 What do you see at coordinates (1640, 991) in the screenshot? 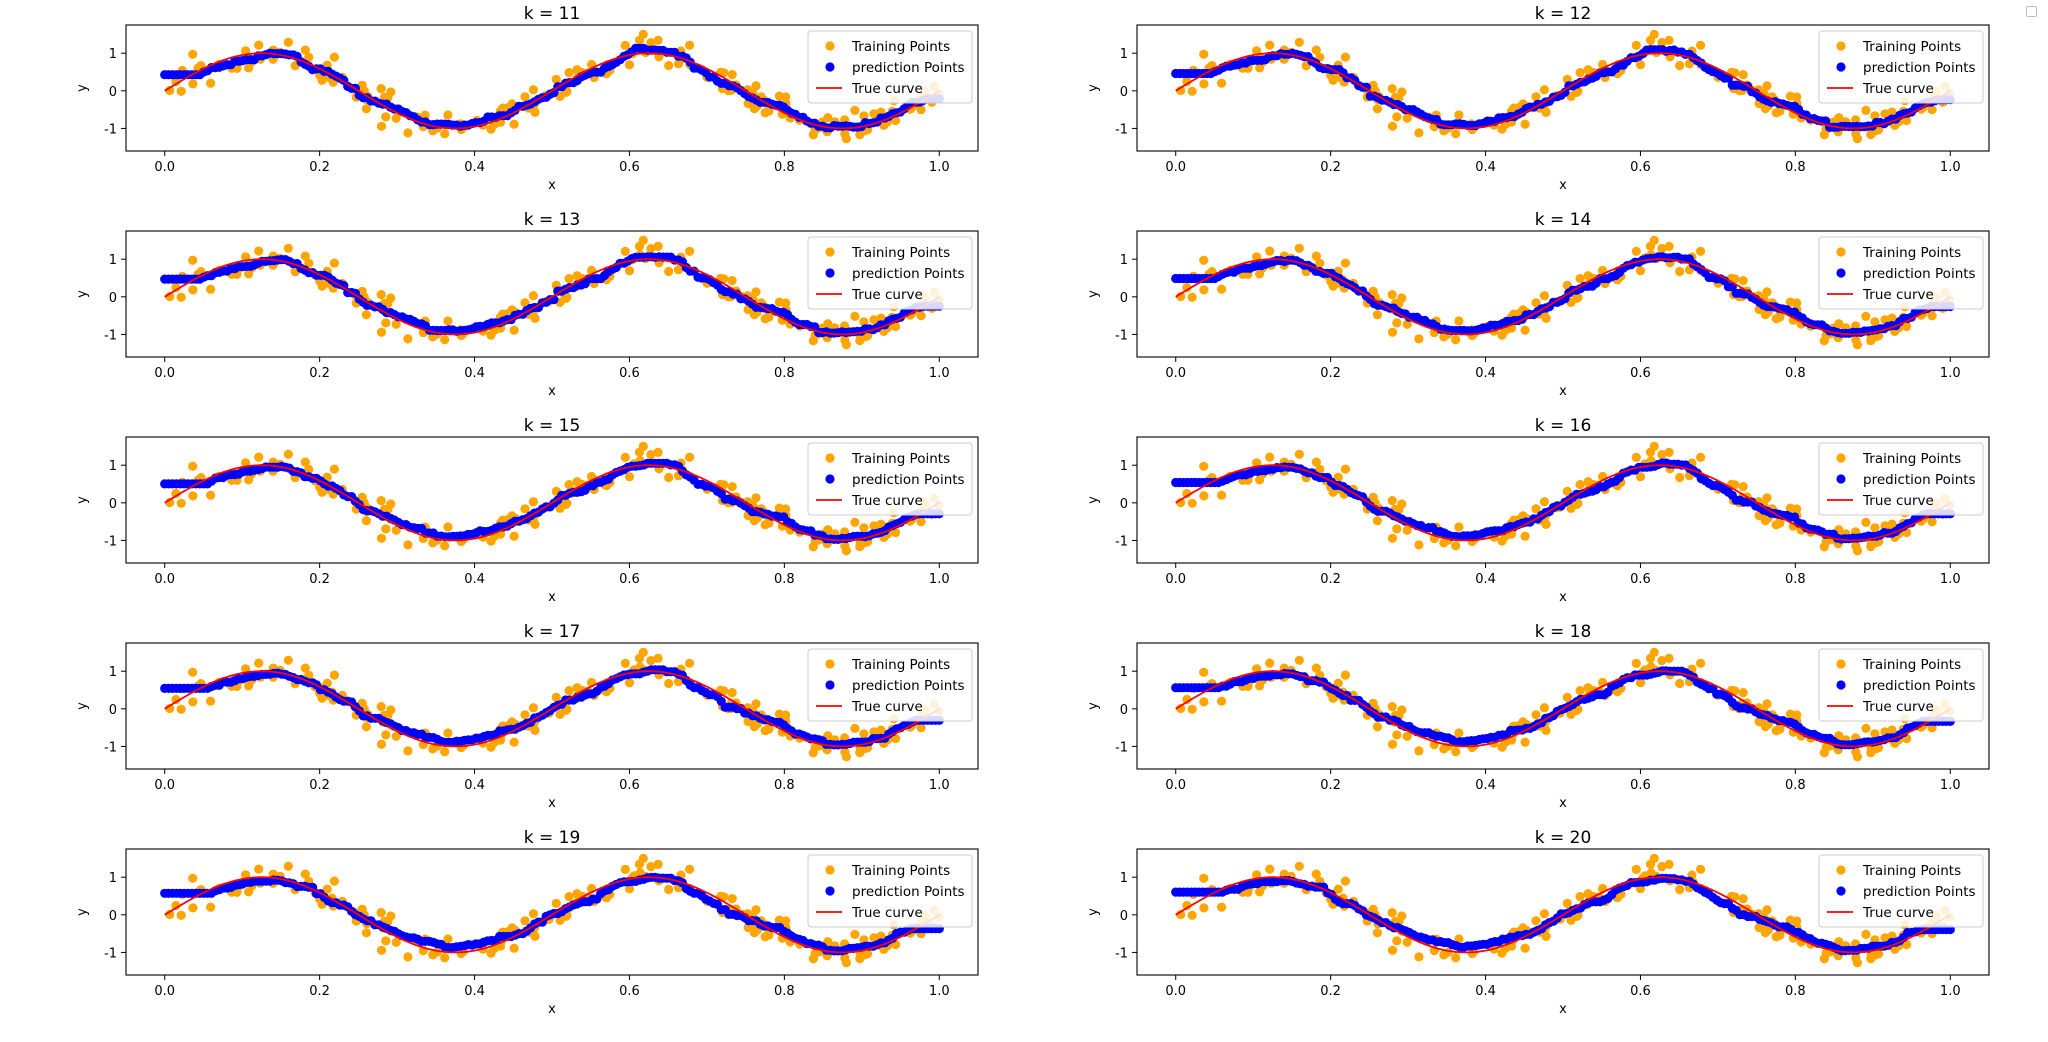
I see `x-tick-label: 0.6` at bounding box center [1640, 991].